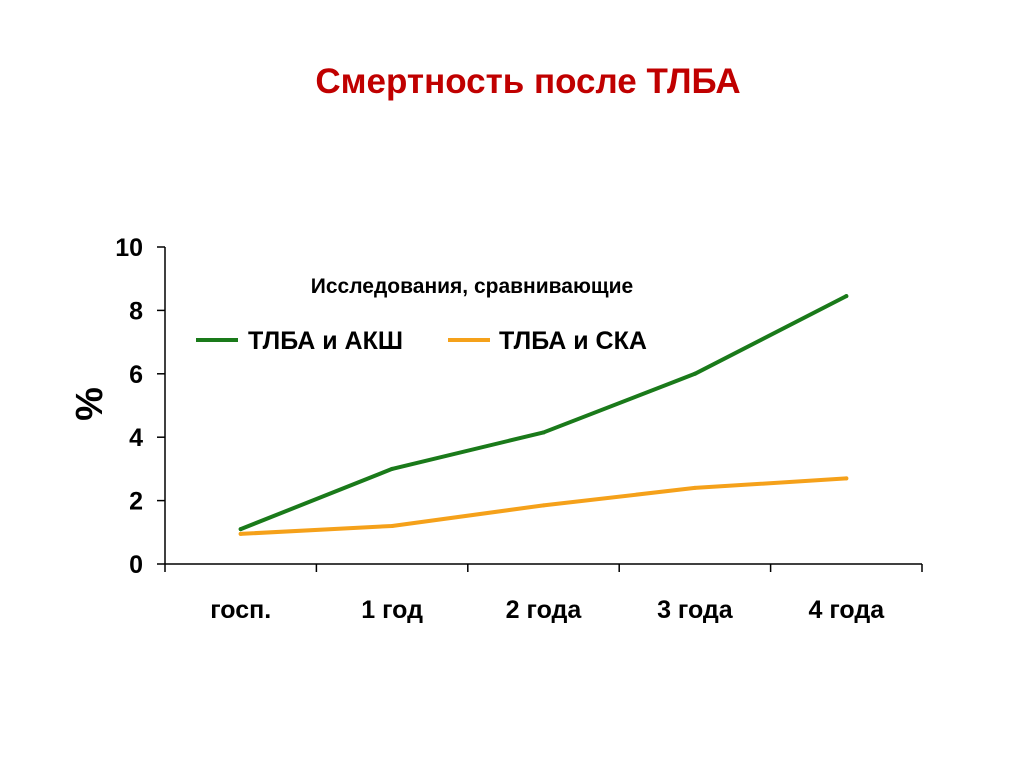  I want to click on y-tick-label: 4, so click(136, 438).